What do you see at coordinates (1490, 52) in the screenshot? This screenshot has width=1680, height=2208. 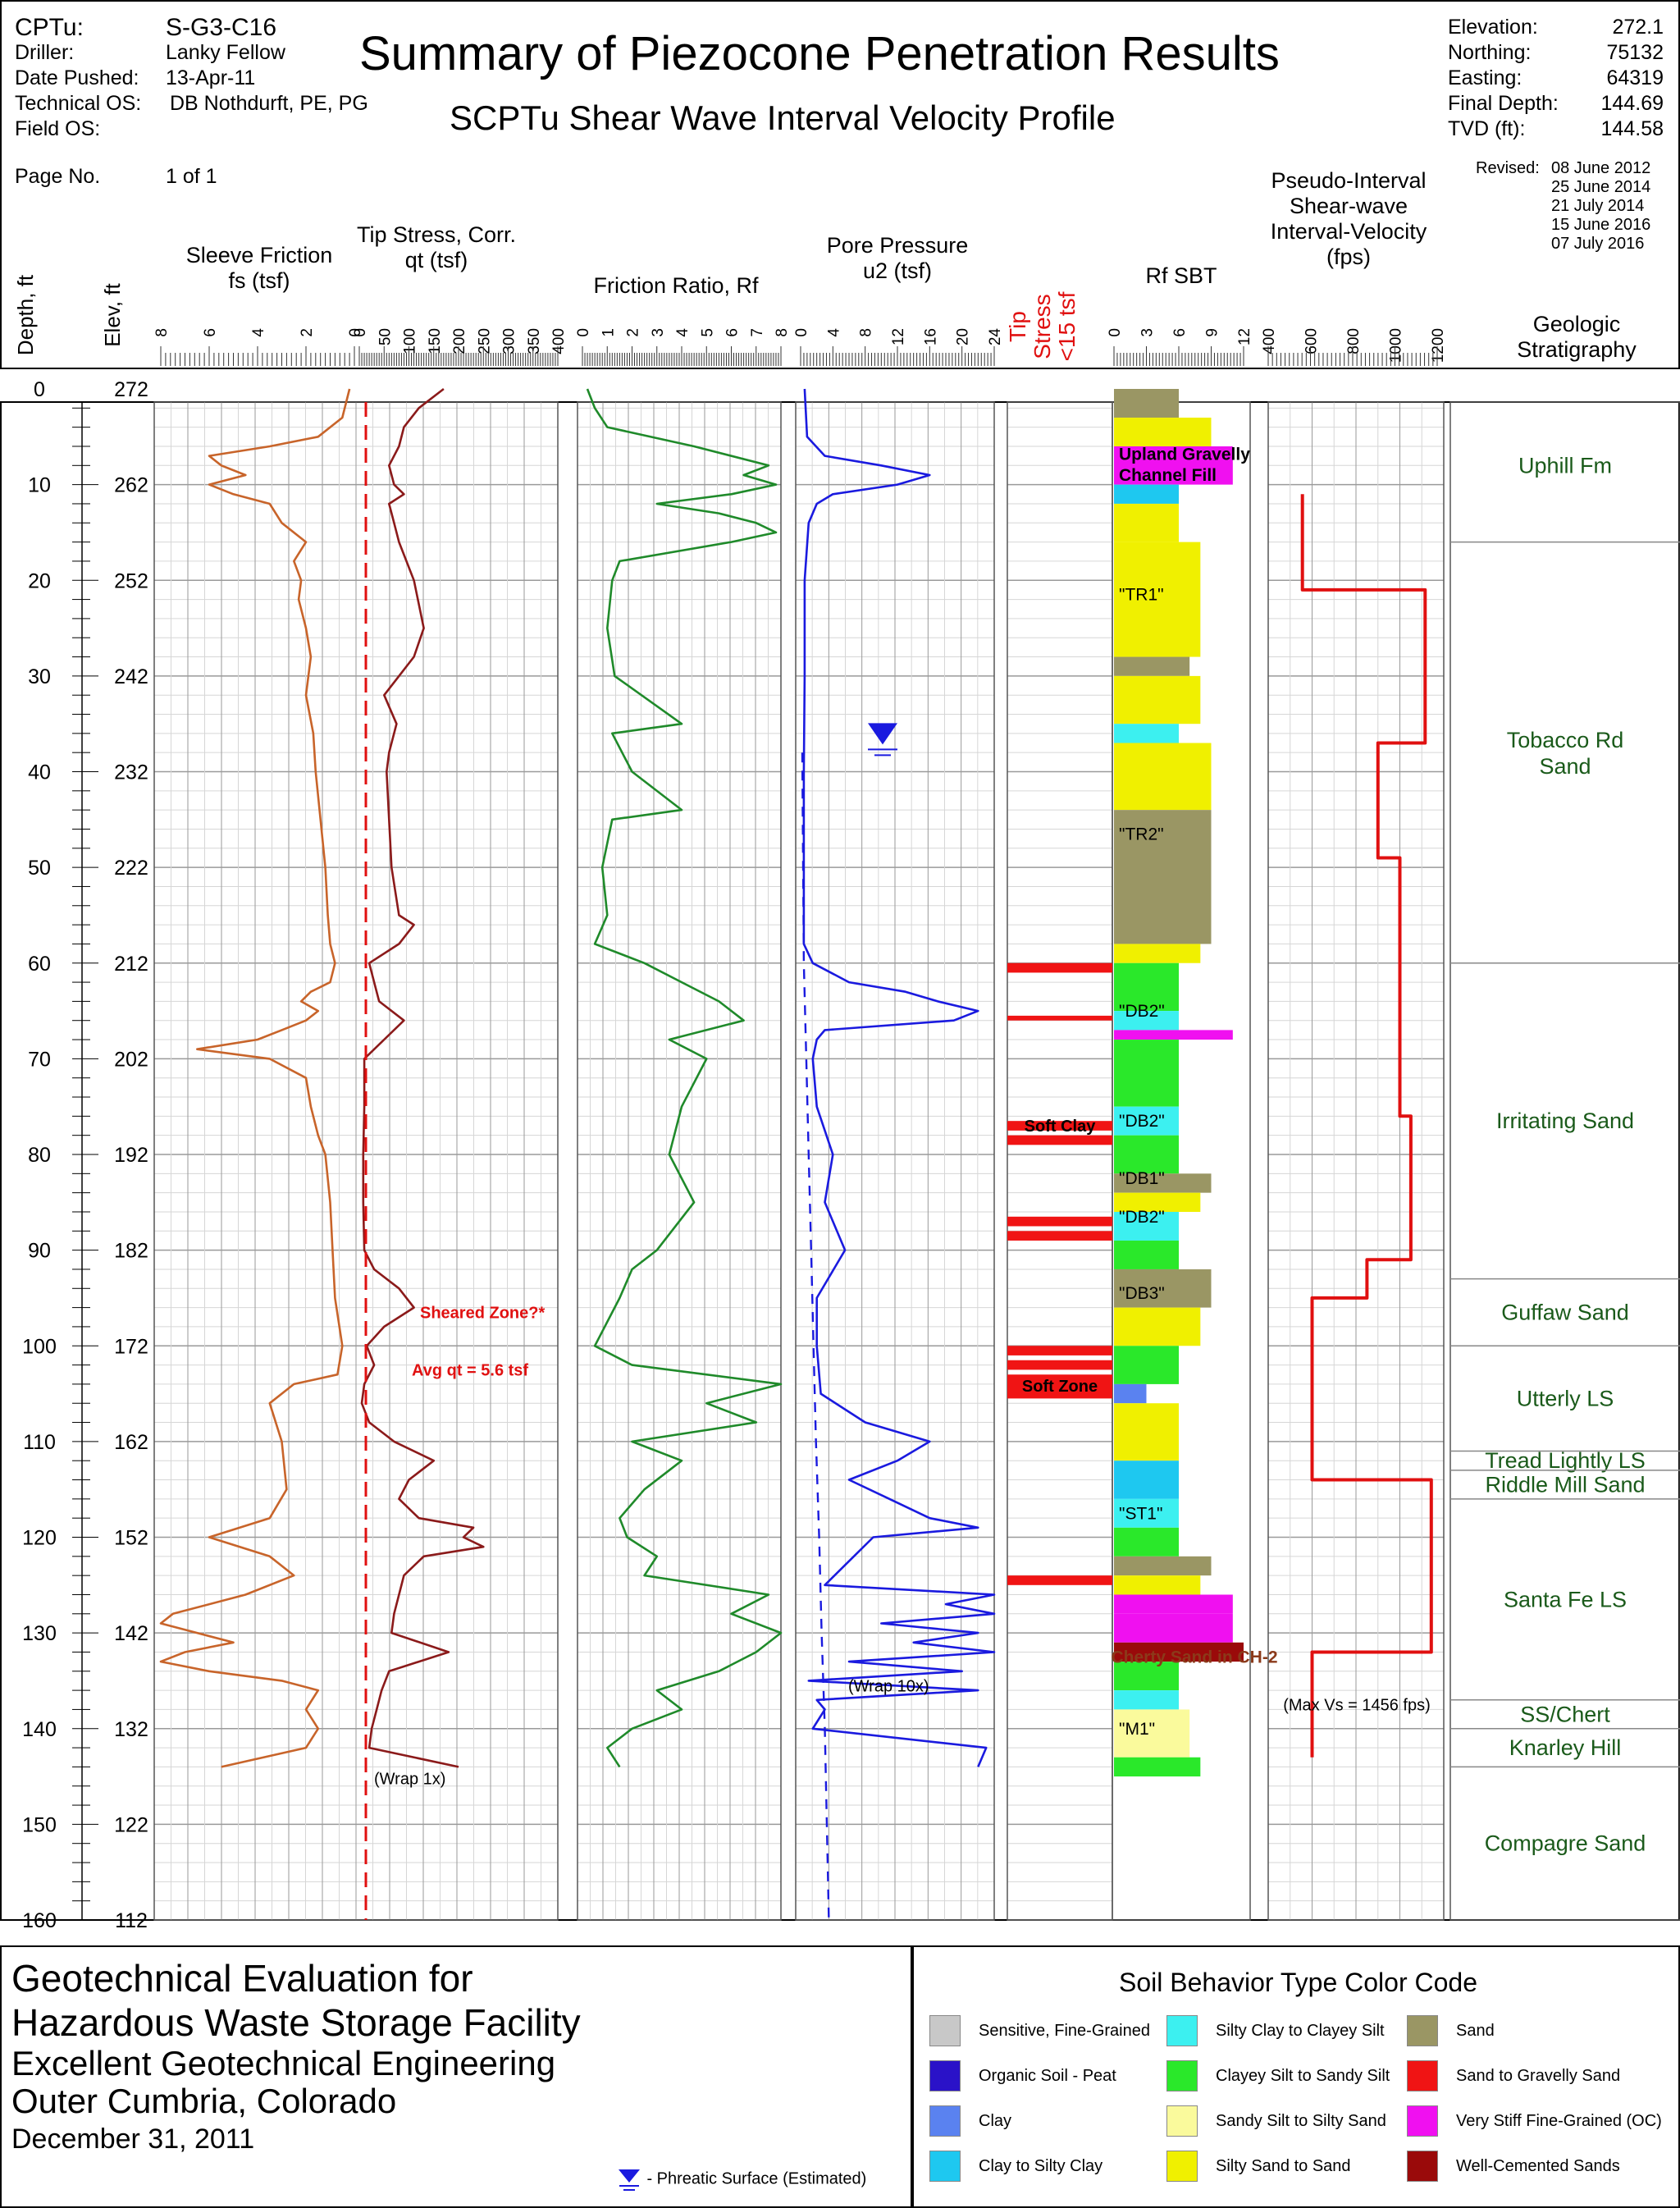 I see `northing-label: Northing:` at bounding box center [1490, 52].